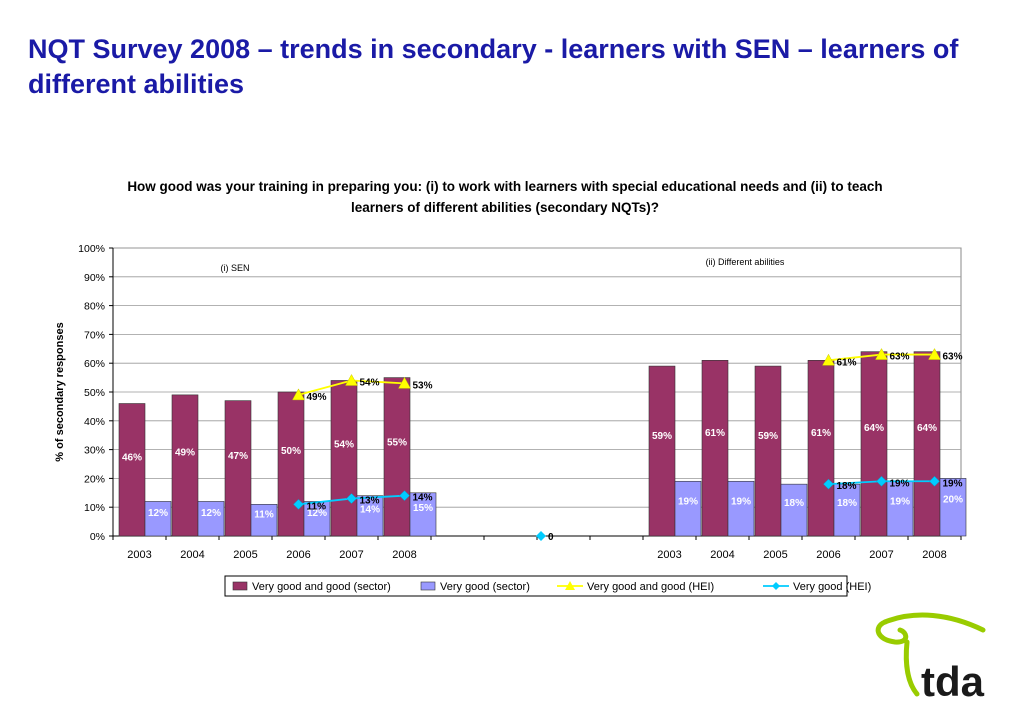  What do you see at coordinates (185, 453) in the screenshot?
I see `bar-data-label: 49%` at bounding box center [185, 453].